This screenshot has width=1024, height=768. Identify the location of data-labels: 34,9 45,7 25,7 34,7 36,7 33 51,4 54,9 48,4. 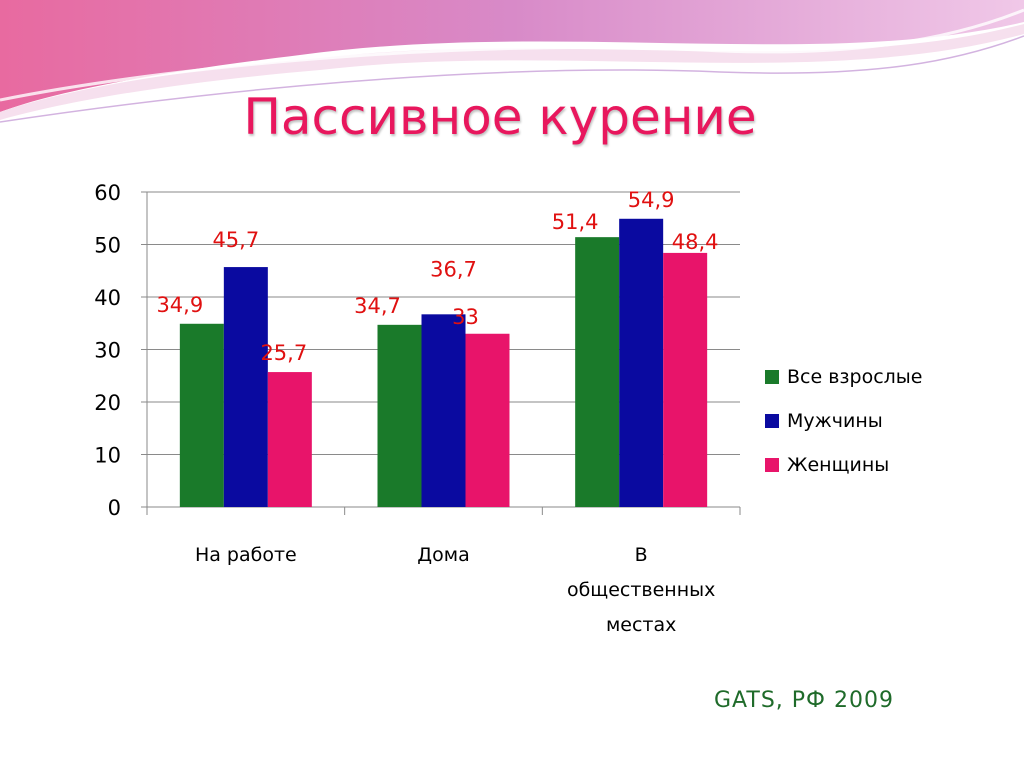
(437, 276).